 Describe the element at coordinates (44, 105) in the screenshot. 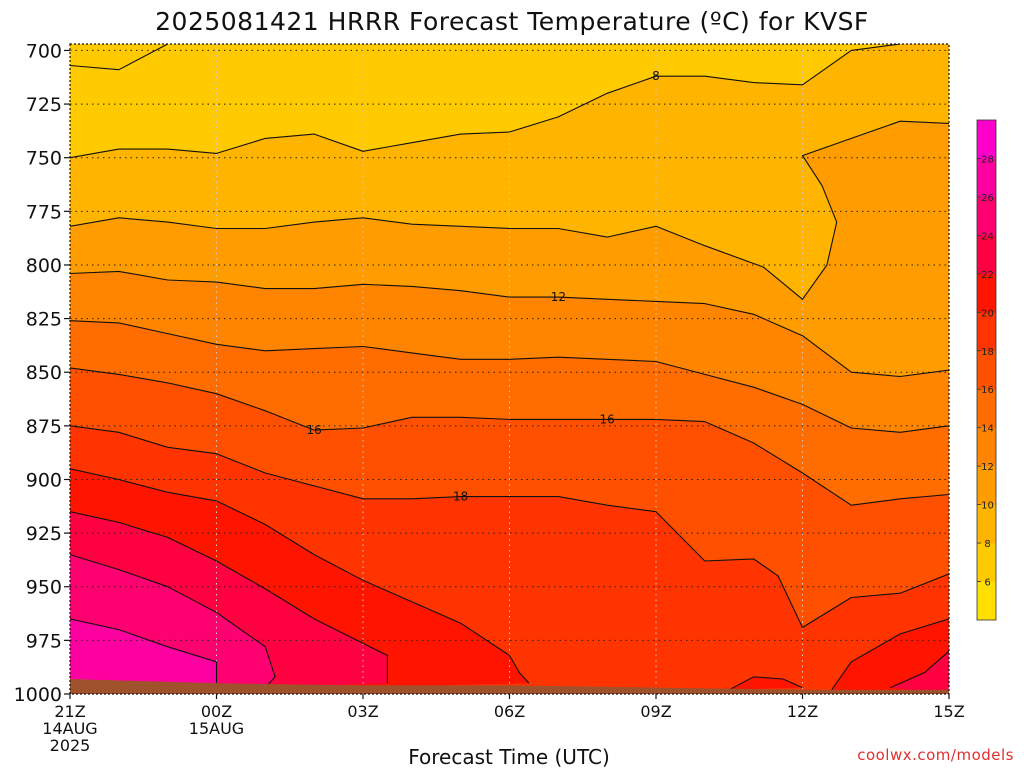

I see `y-tick-label: 725` at that location.